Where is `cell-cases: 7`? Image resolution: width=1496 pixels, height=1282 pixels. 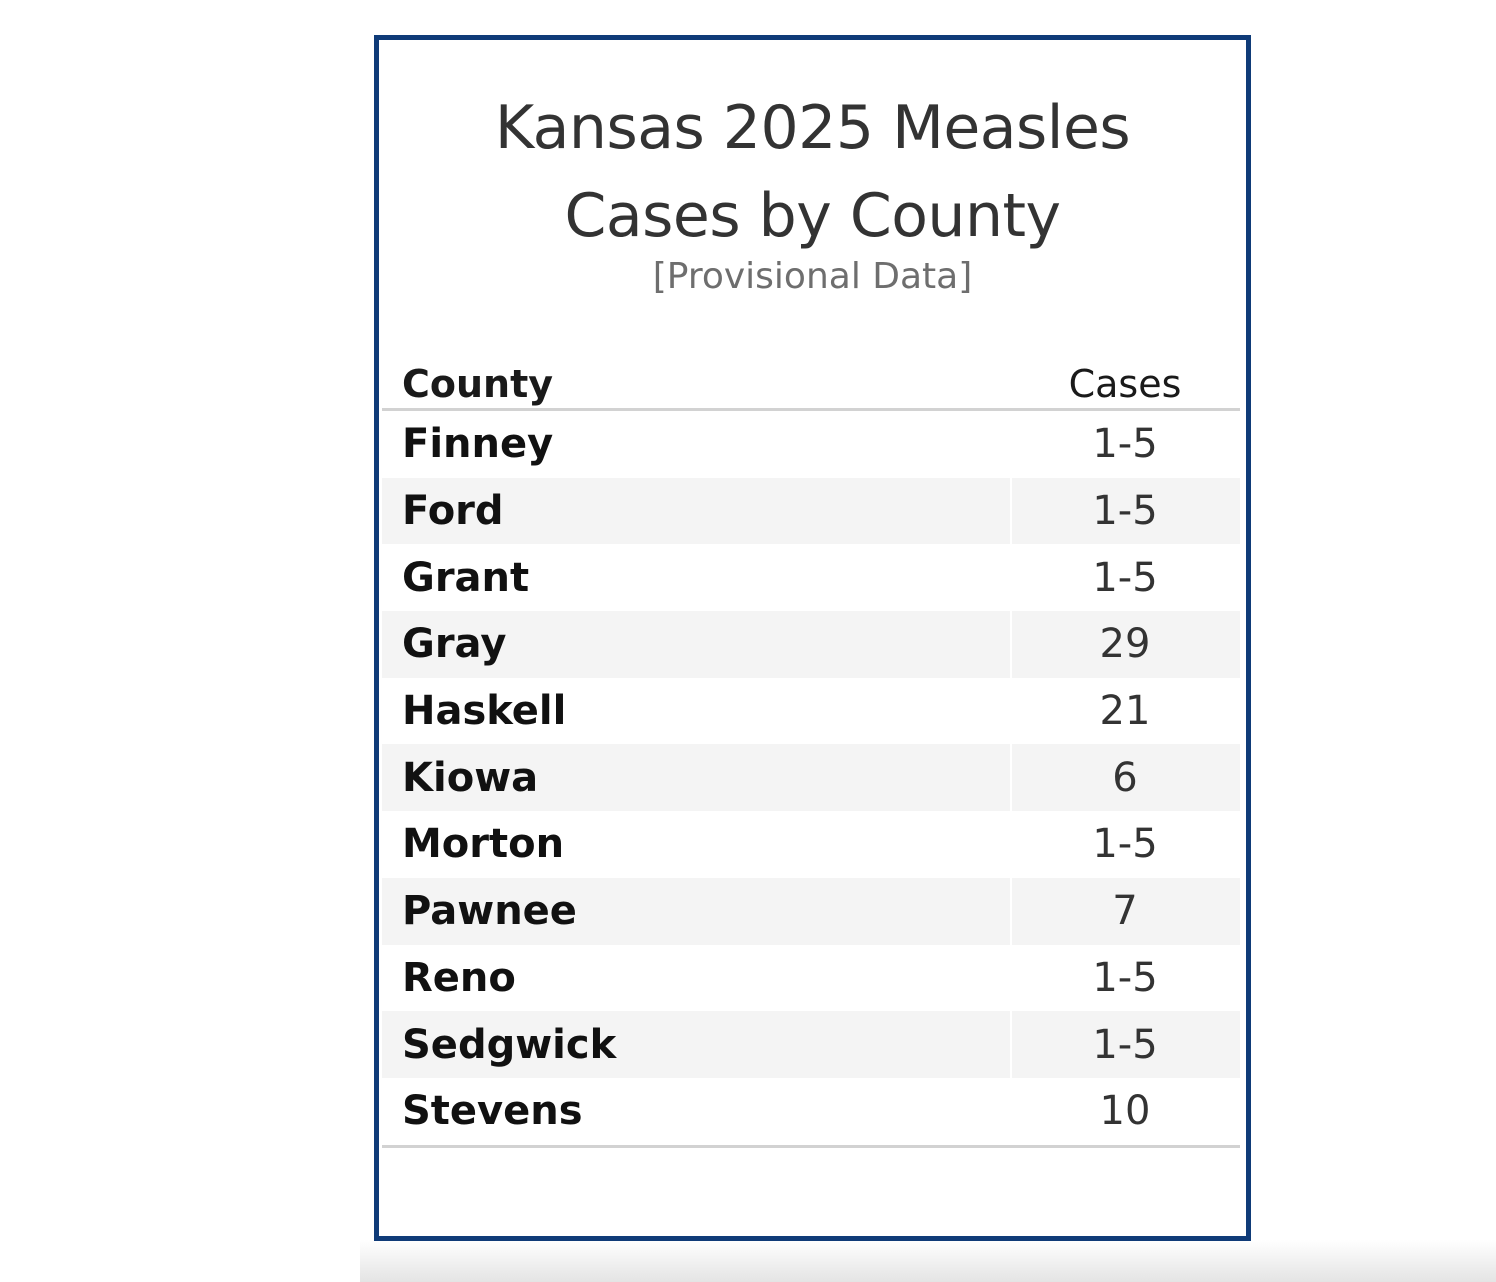
cell-cases: 7 is located at coordinates (1125, 911).